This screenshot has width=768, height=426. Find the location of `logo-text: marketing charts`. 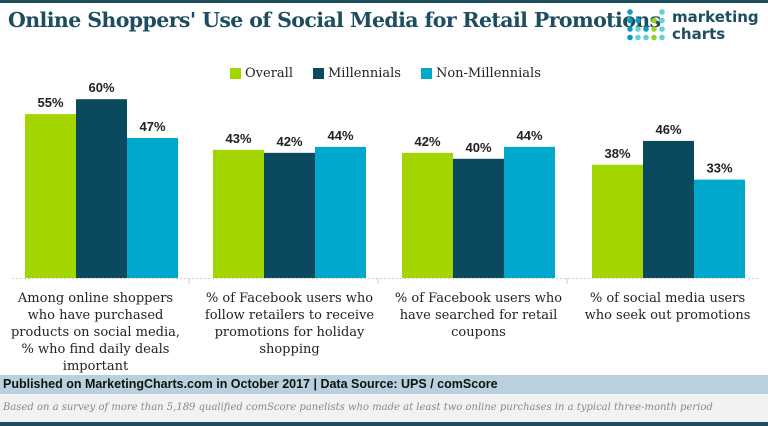

logo-text: marketing charts is located at coordinates (715, 26).